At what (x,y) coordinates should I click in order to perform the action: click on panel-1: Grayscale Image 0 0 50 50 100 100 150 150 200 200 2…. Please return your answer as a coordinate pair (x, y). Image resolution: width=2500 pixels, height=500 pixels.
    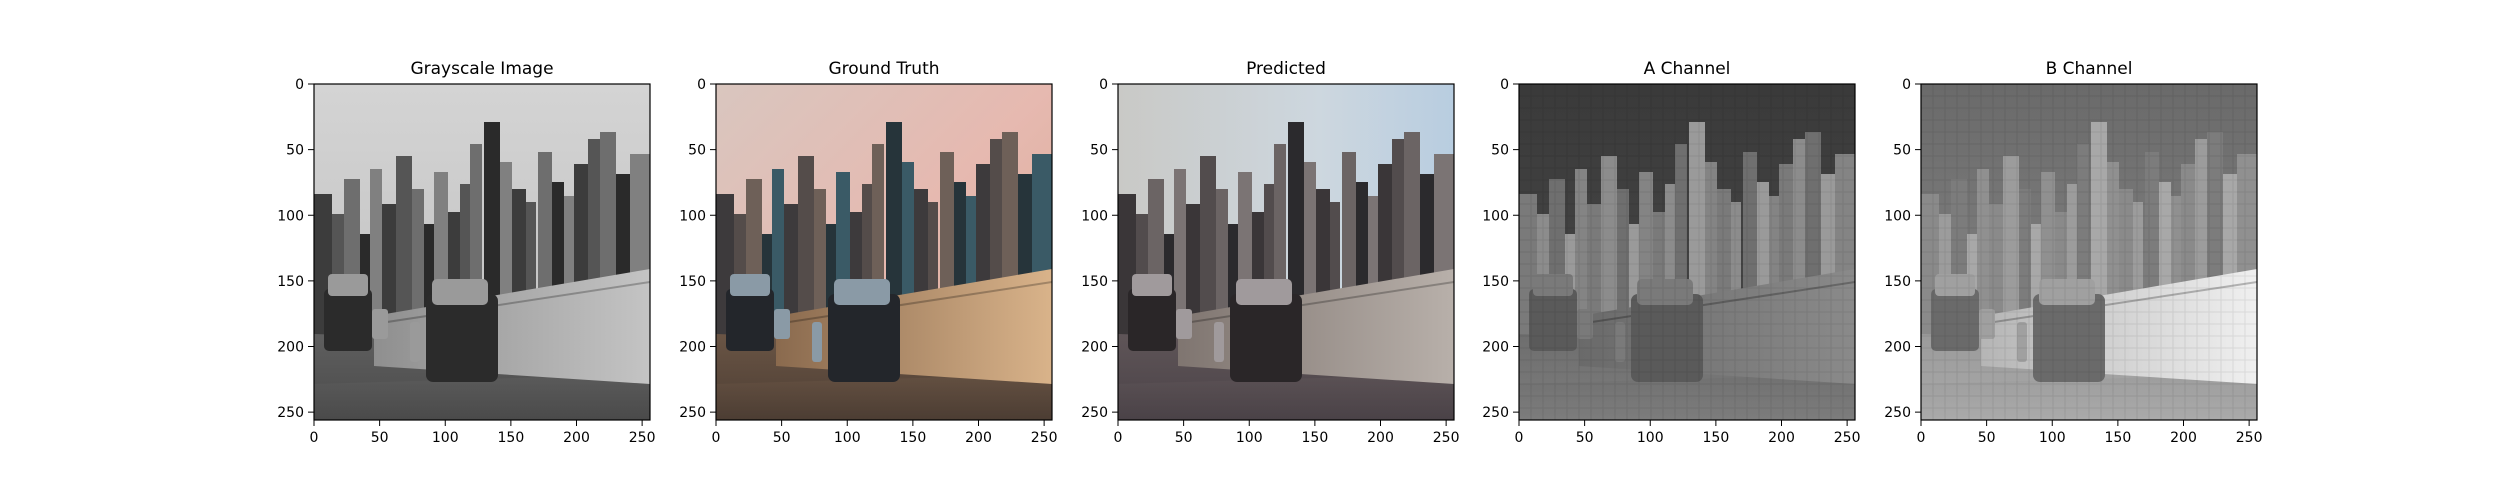
    Looking at the image, I should click on (466, 252).